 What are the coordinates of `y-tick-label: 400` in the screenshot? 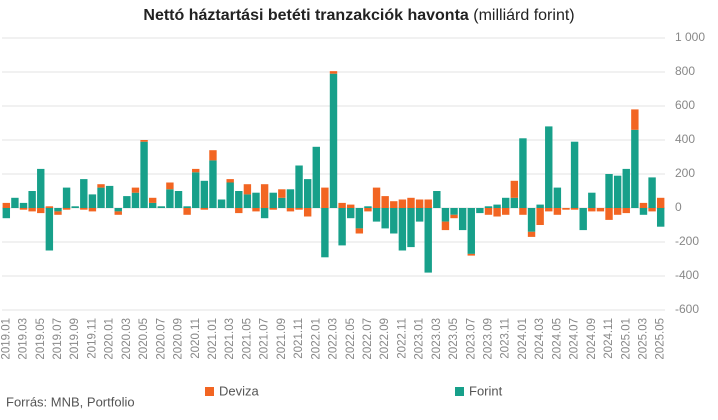 It's located at (685, 139).